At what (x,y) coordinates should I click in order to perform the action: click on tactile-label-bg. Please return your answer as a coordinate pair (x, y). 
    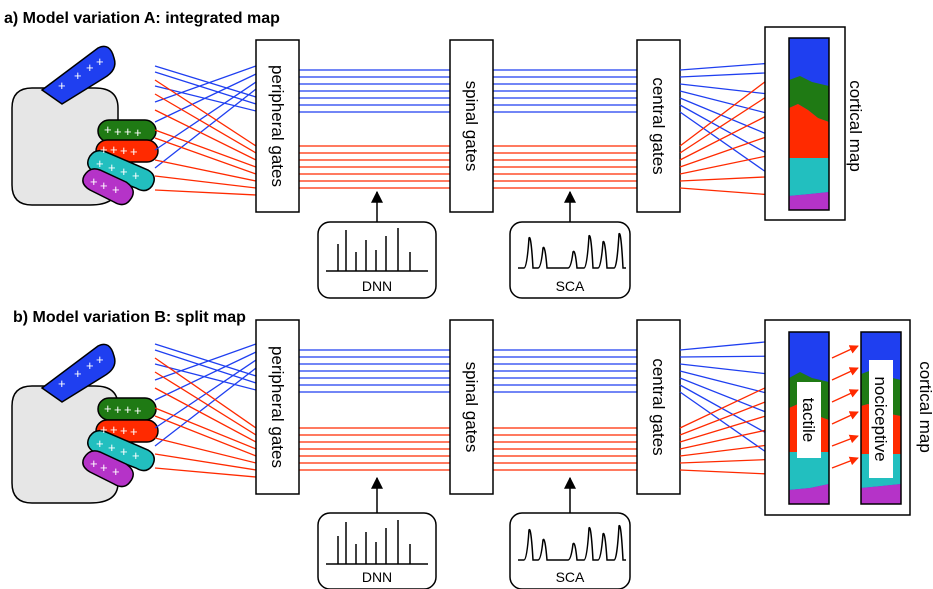
    Looking at the image, I should click on (809, 420).